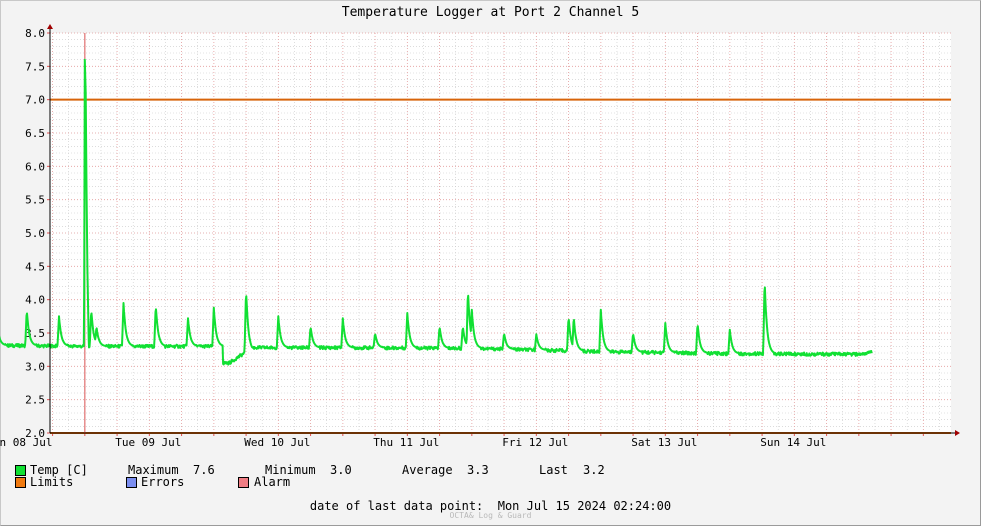  Describe the element at coordinates (490, 515) in the screenshot. I see `watermark: OCTA& Log & Guard` at that location.